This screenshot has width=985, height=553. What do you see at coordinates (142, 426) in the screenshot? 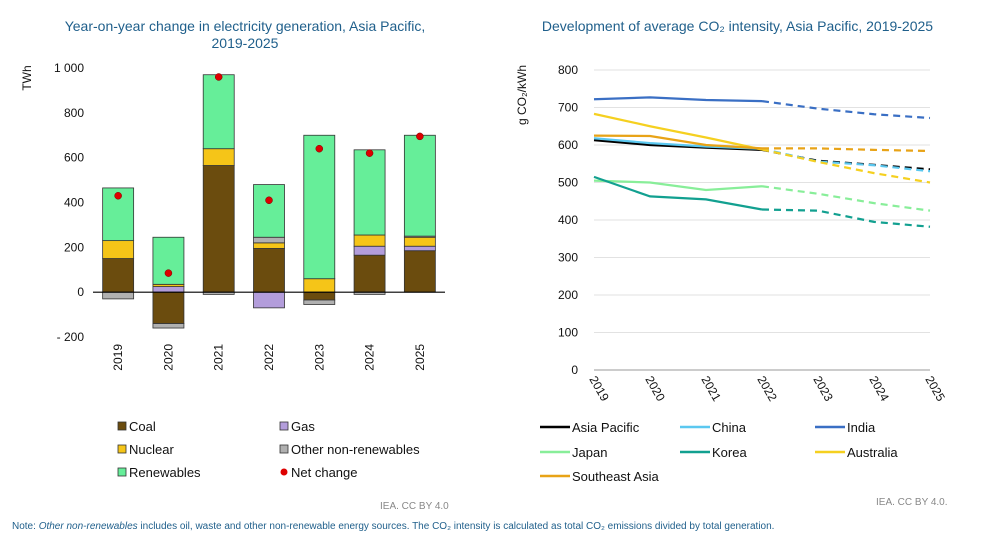
I see `legend-label: Coal` at bounding box center [142, 426].